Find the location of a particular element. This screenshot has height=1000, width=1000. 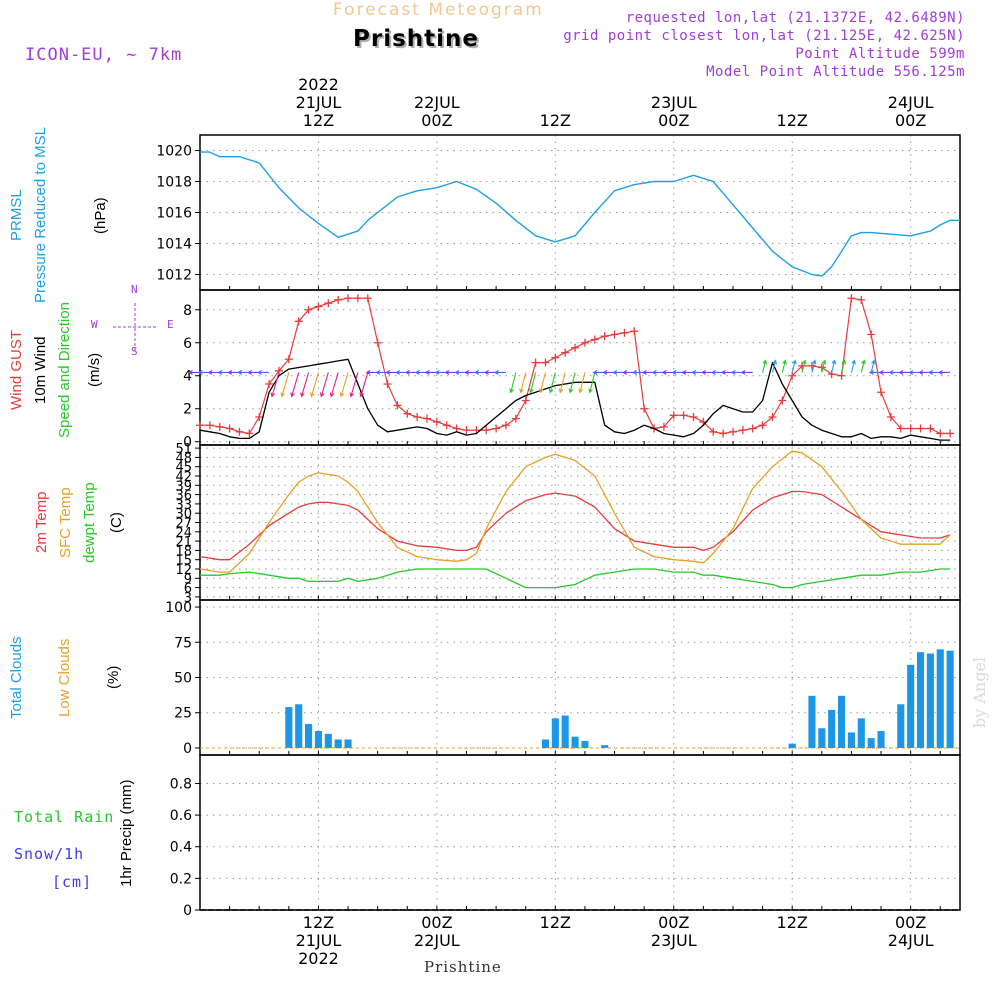

model-altitude: Model Point Altitude 556.125m is located at coordinates (835, 72).